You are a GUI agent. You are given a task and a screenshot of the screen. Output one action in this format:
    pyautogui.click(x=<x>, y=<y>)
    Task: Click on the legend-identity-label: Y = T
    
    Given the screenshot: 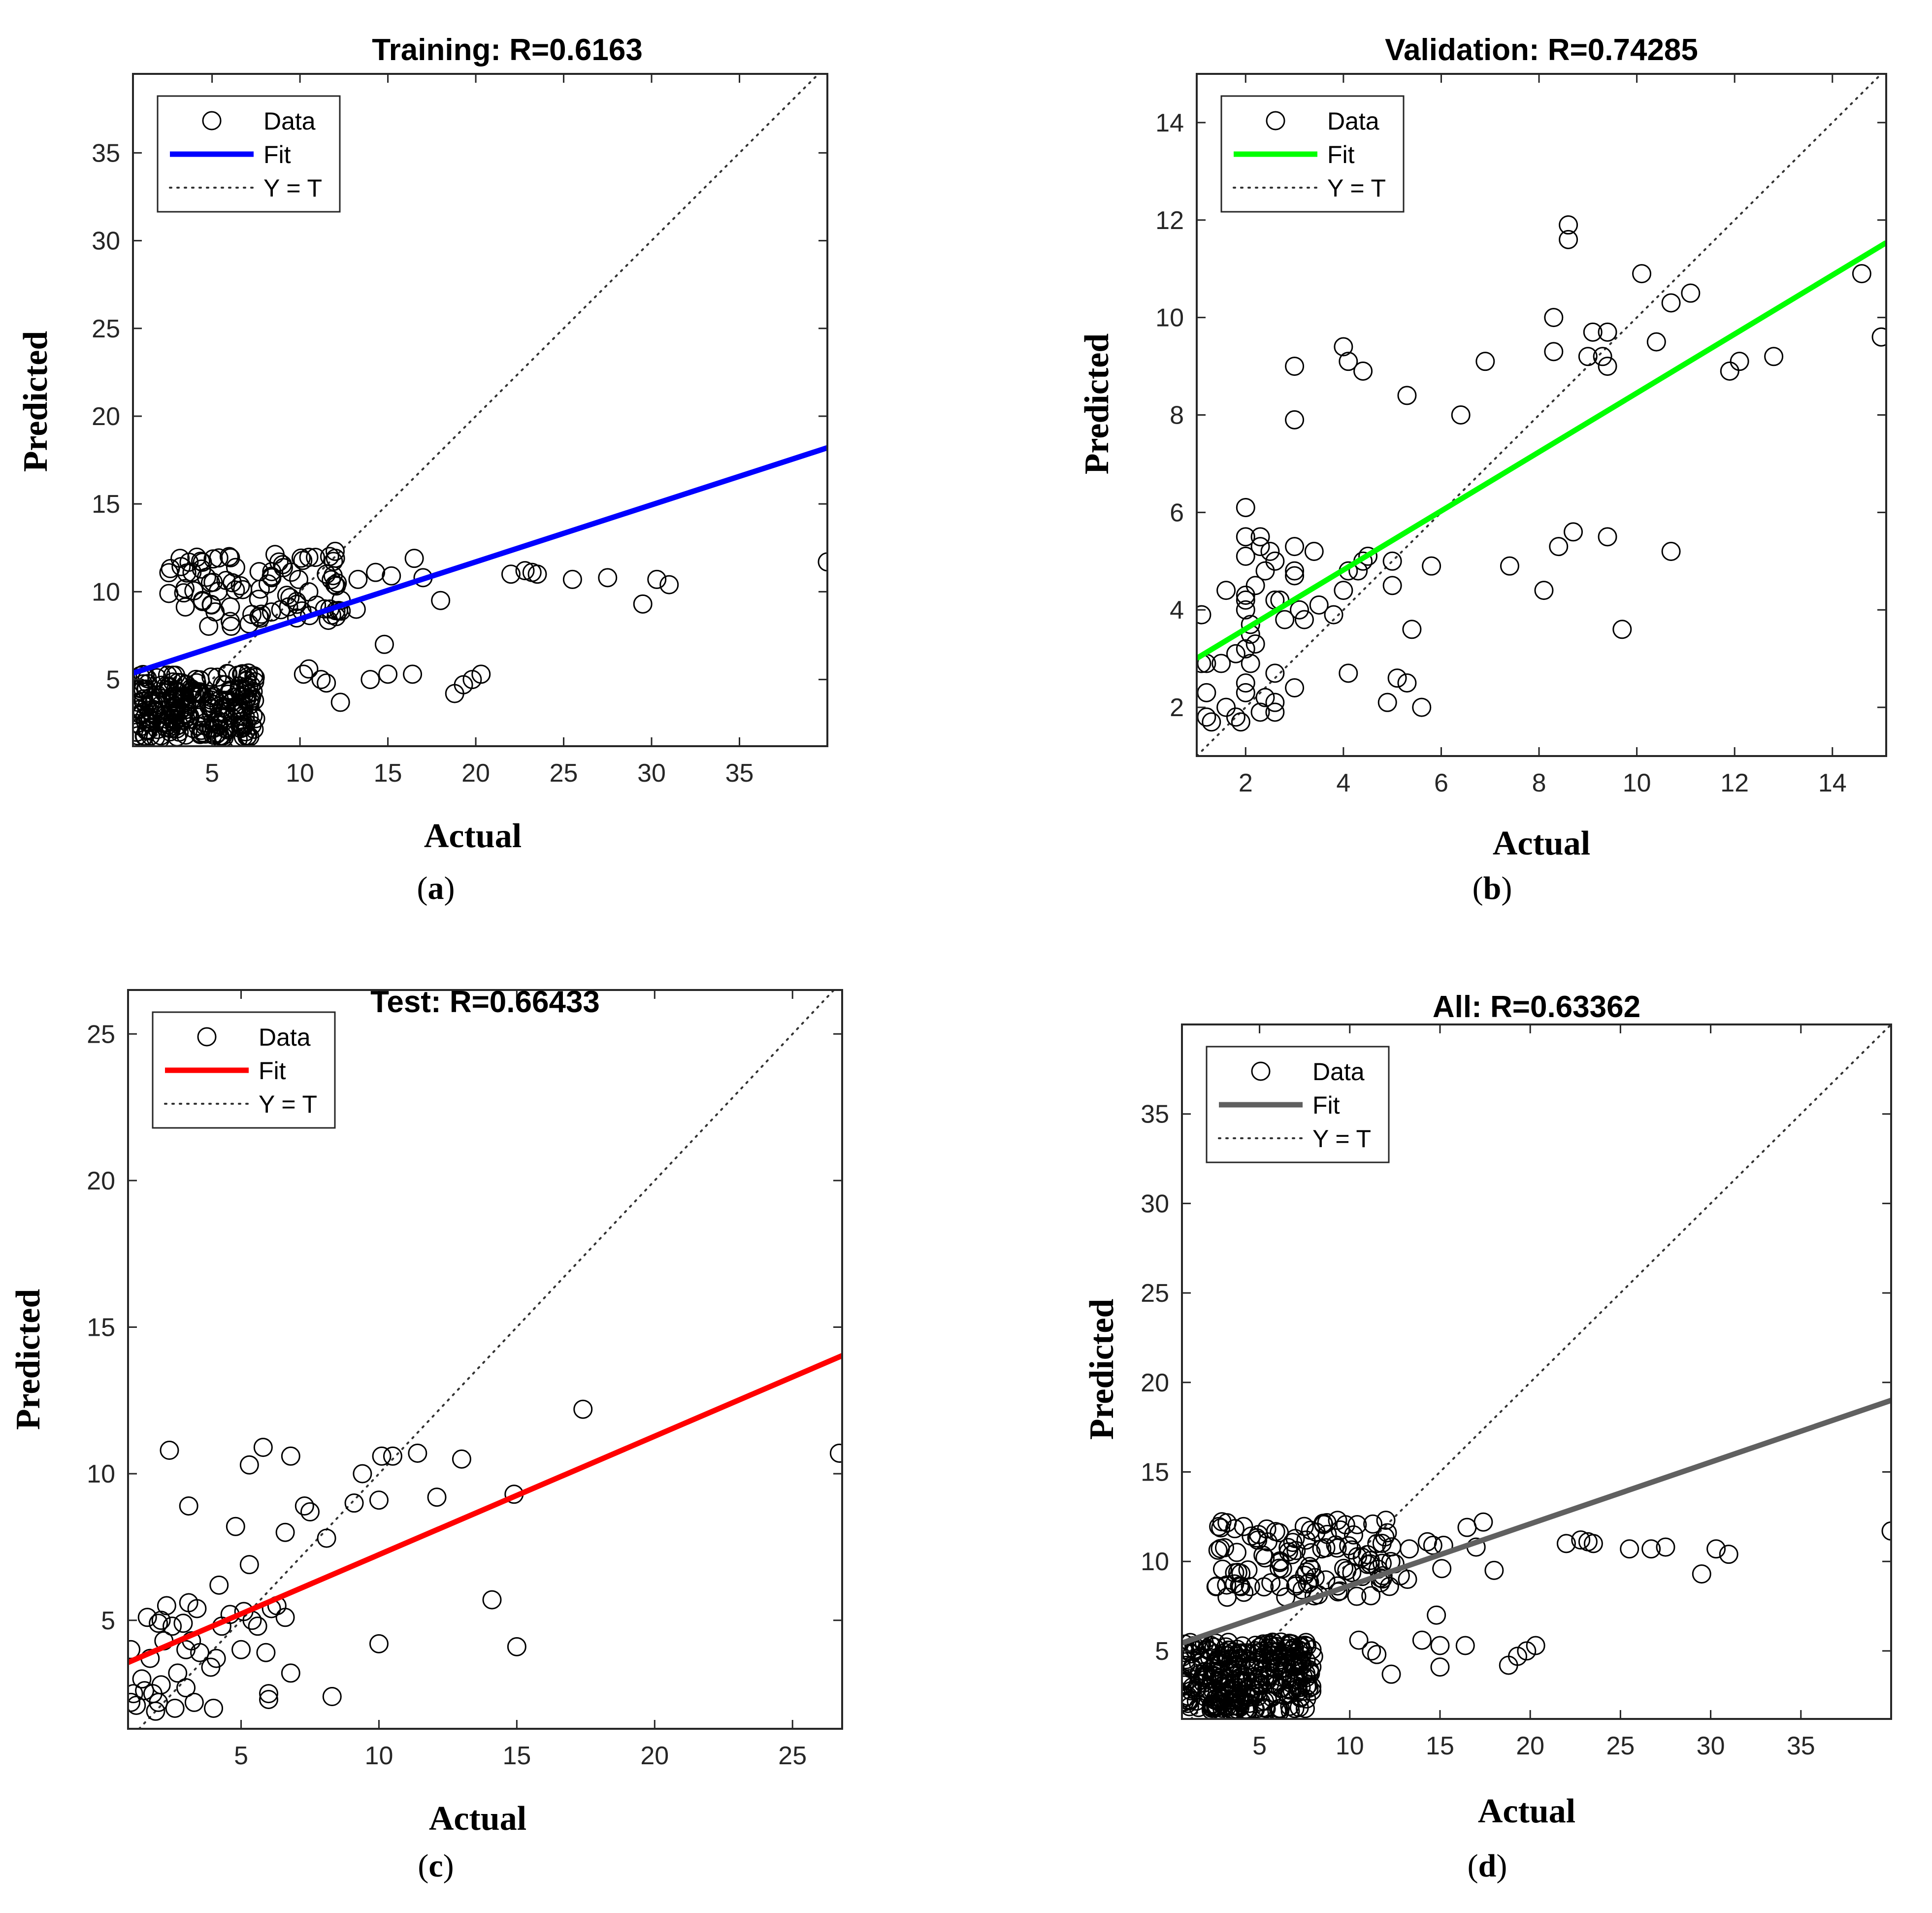 What is the action you would take?
    pyautogui.click(x=288, y=1104)
    